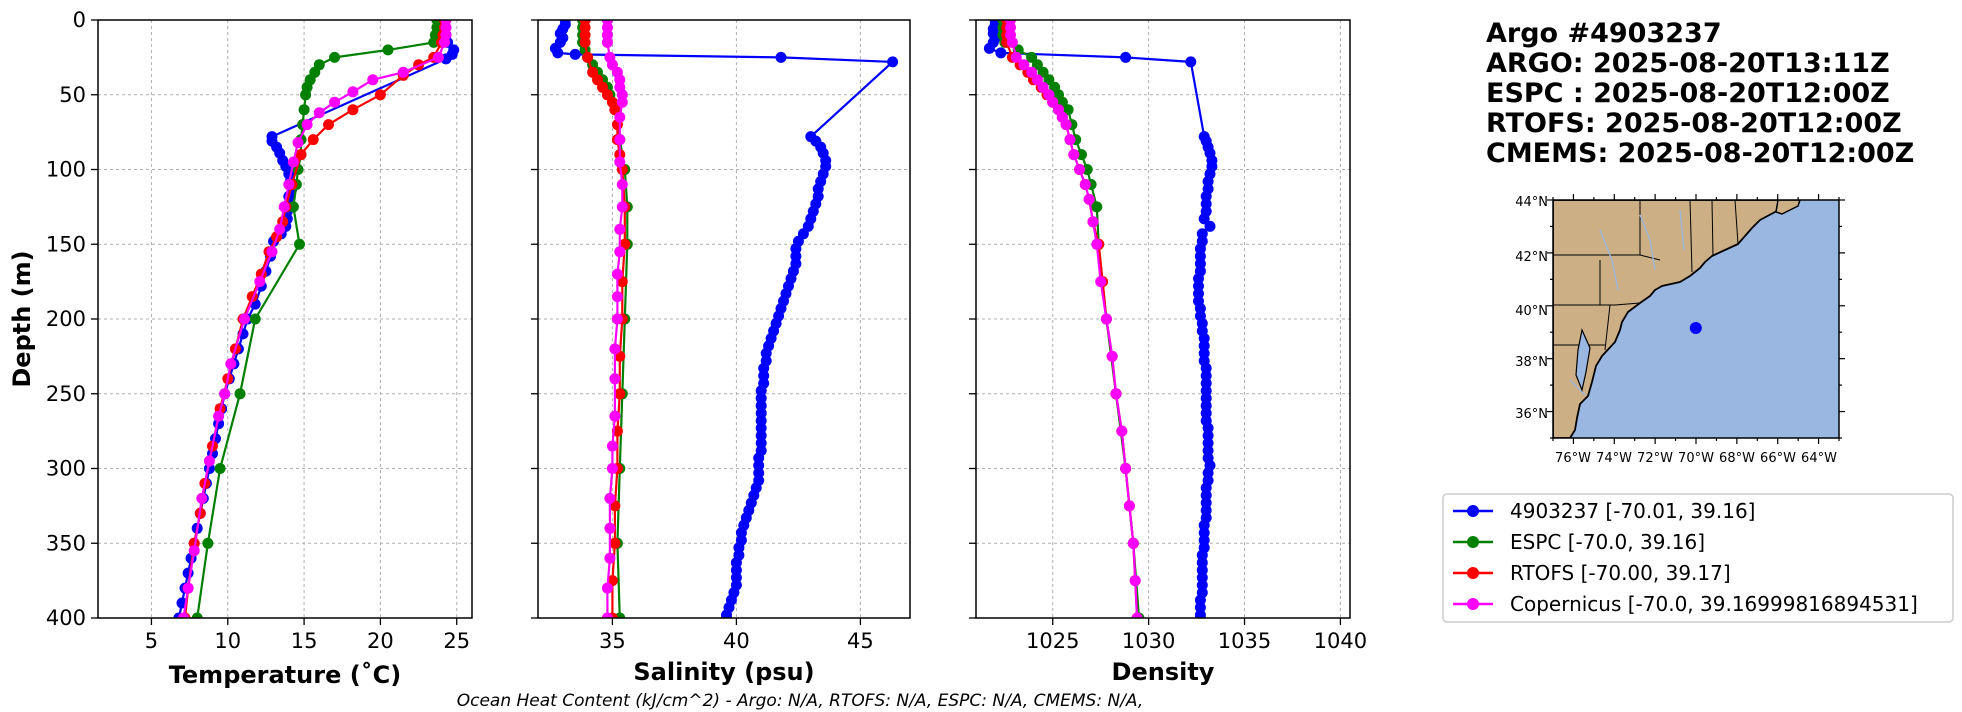  Describe the element at coordinates (22, 318) in the screenshot. I see `depth-ylabel: Depth (m)` at that location.